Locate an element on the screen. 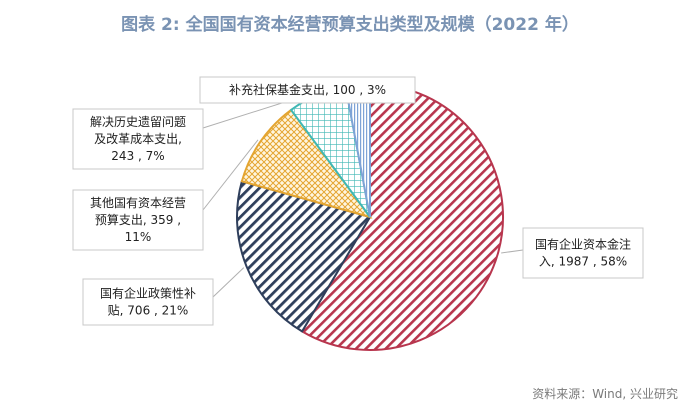  data-label-3-line-1: 其他国有资本经营 is located at coordinates (138, 203).